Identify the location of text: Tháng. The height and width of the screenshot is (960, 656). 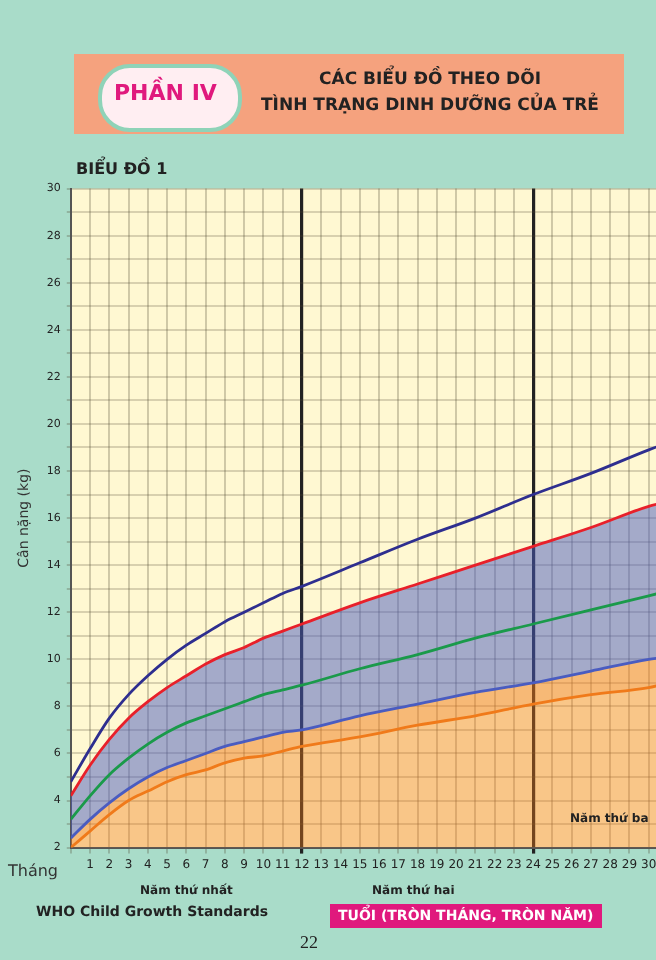
(33, 871).